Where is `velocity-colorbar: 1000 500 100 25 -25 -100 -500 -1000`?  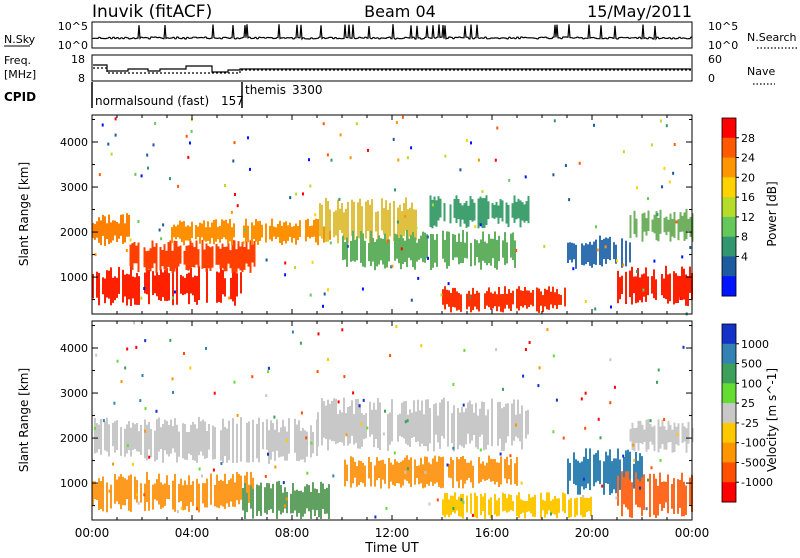
velocity-colorbar: 1000 500 100 25 -25 -100 -500 -1000 is located at coordinates (747, 413).